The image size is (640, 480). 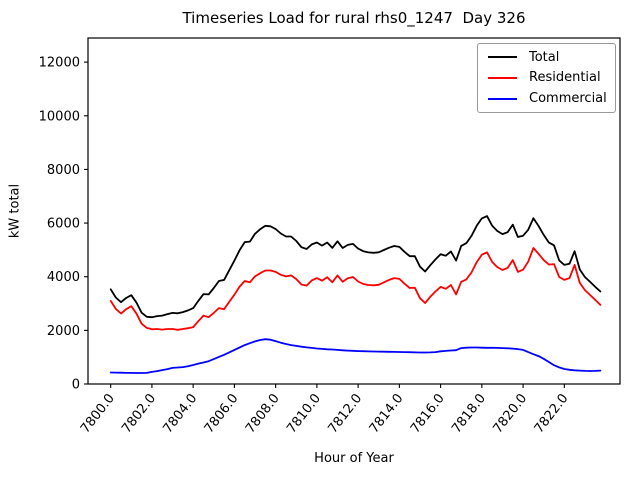 What do you see at coordinates (354, 458) in the screenshot?
I see `x-axis-label: Hour of Year` at bounding box center [354, 458].